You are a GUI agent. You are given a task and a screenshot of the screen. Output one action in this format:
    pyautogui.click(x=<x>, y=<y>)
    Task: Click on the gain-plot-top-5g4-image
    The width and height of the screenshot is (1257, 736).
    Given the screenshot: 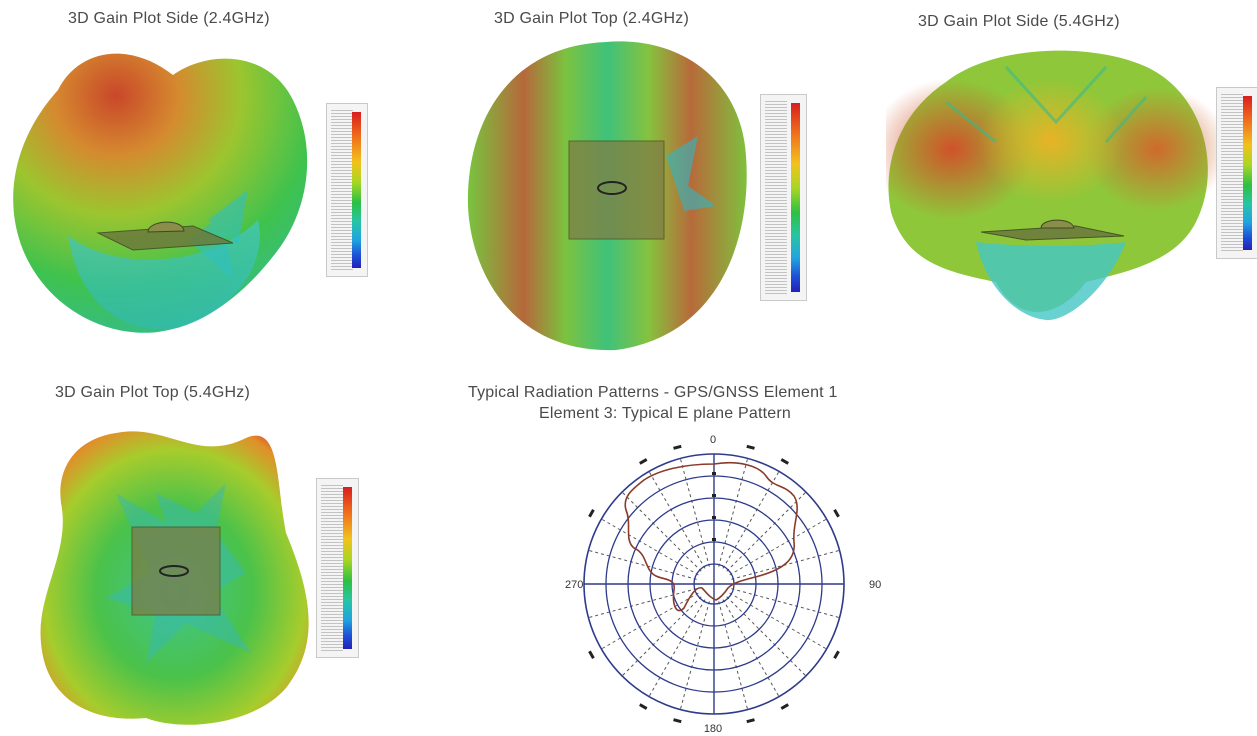 What is the action you would take?
    pyautogui.click(x=177, y=578)
    